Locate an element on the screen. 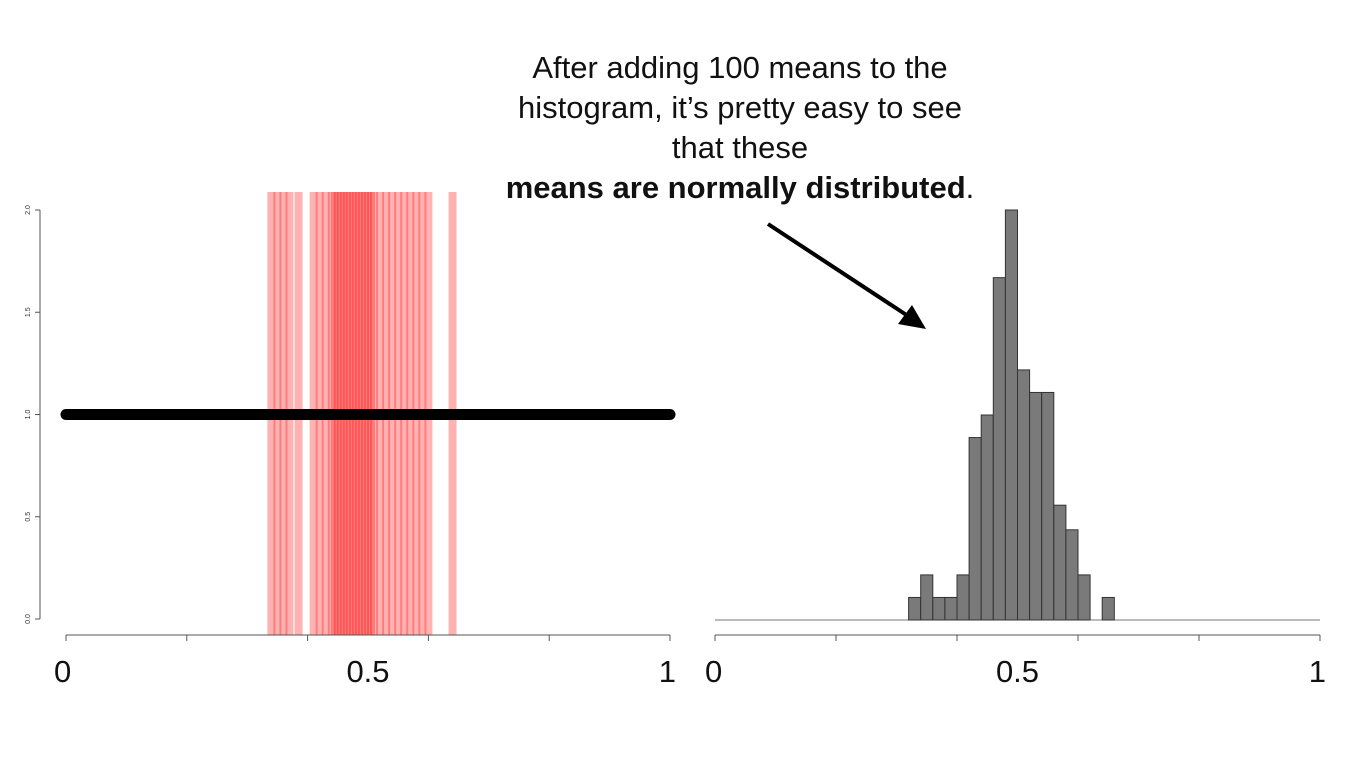 Image resolution: width=1366 pixels, height=768 pixels. annotation-line-3: that these is located at coordinates (740, 147).